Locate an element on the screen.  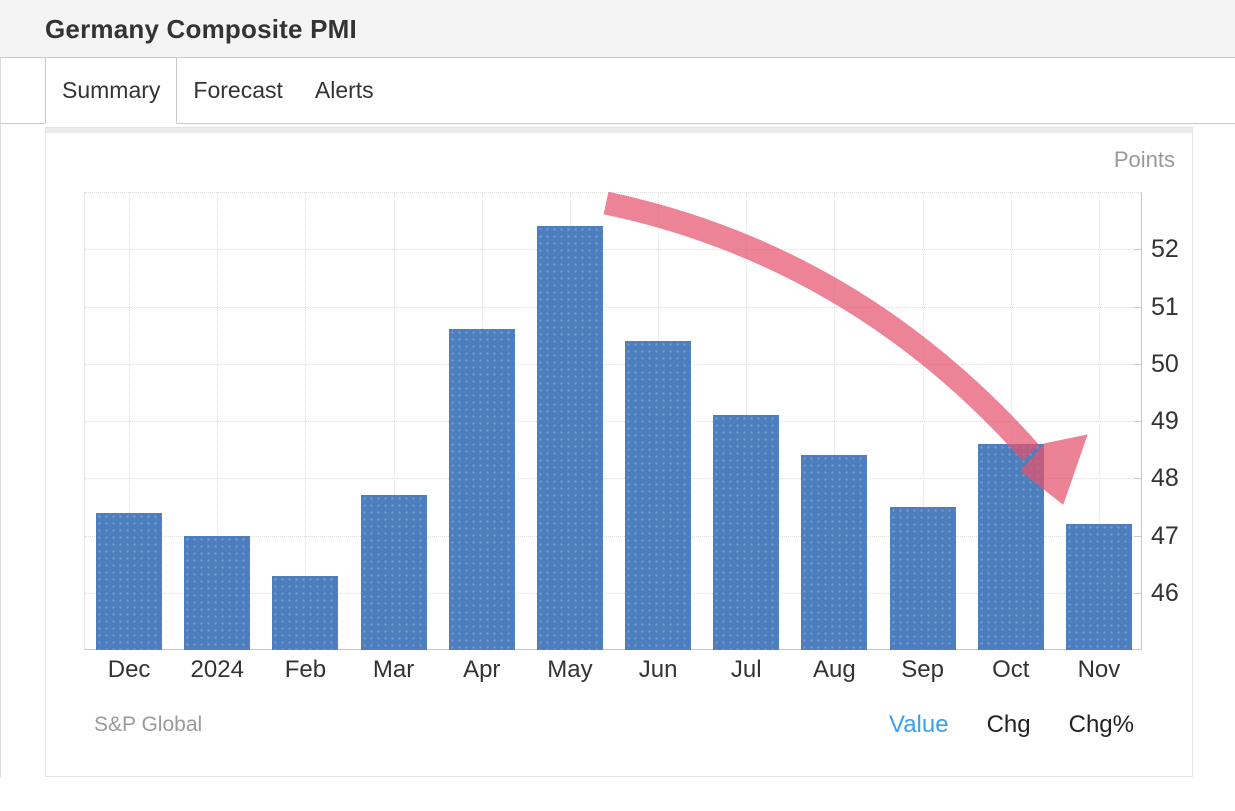
y-axis-label: 48 is located at coordinates (1165, 478).